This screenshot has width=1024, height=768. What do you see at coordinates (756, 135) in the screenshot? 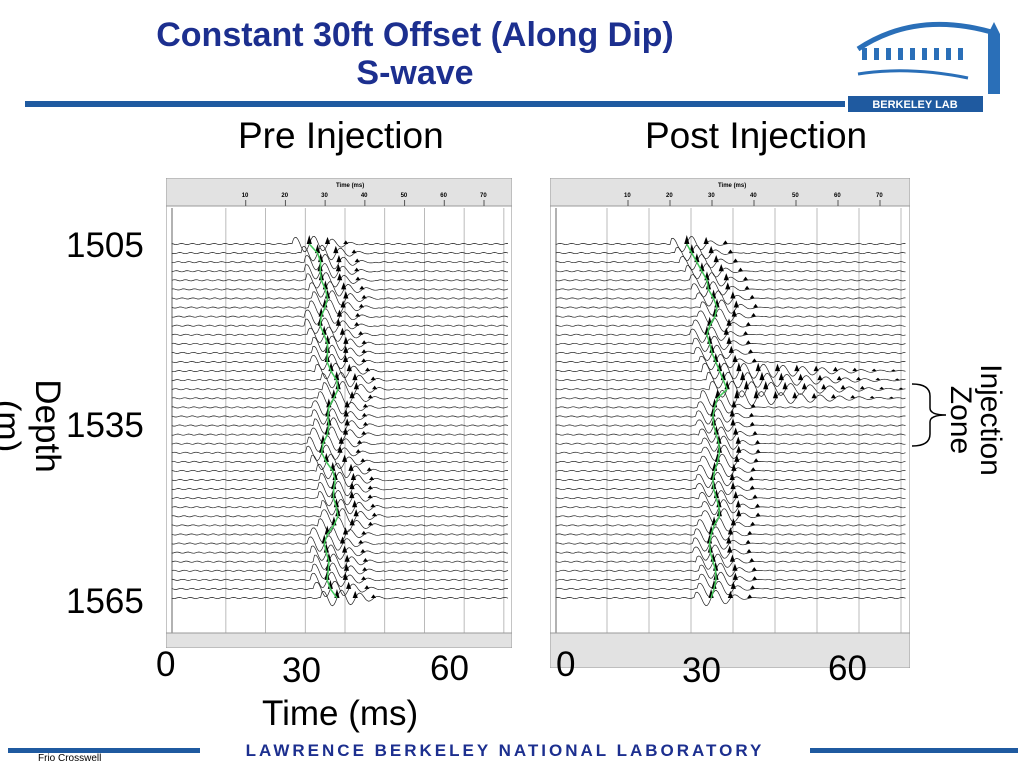
I see `post-injection-heading: Post Injection` at bounding box center [756, 135].